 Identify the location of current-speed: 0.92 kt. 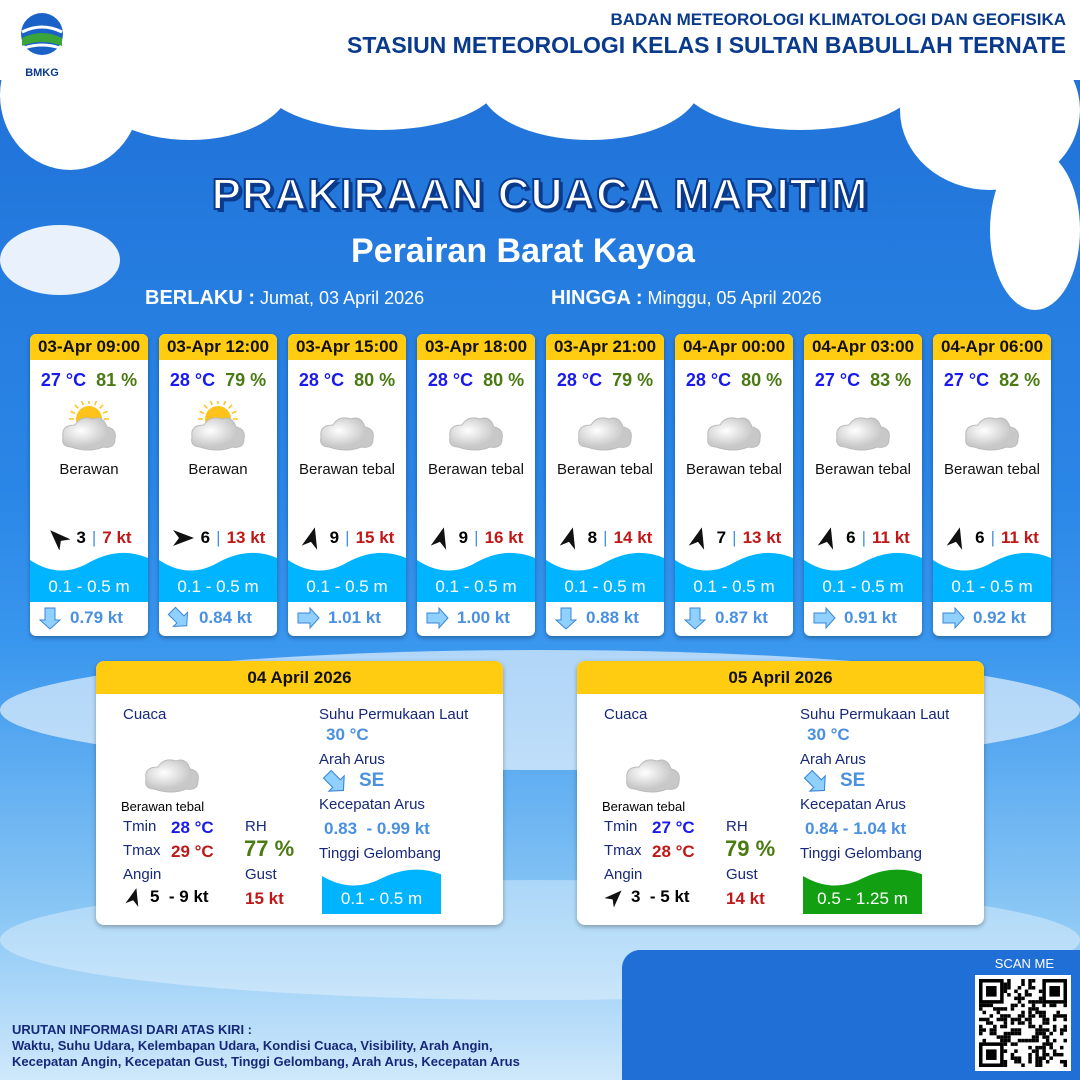
(999, 617).